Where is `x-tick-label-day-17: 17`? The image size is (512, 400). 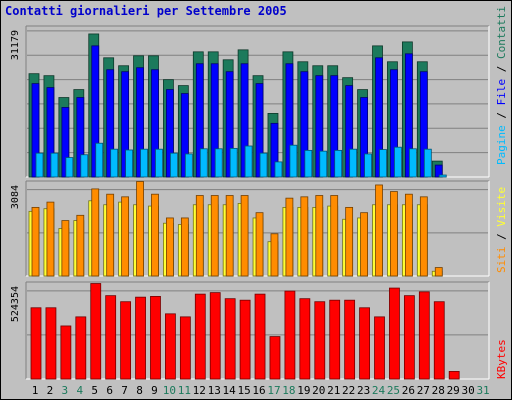 x-tick-label-day-17: 17 is located at coordinates (273, 390).